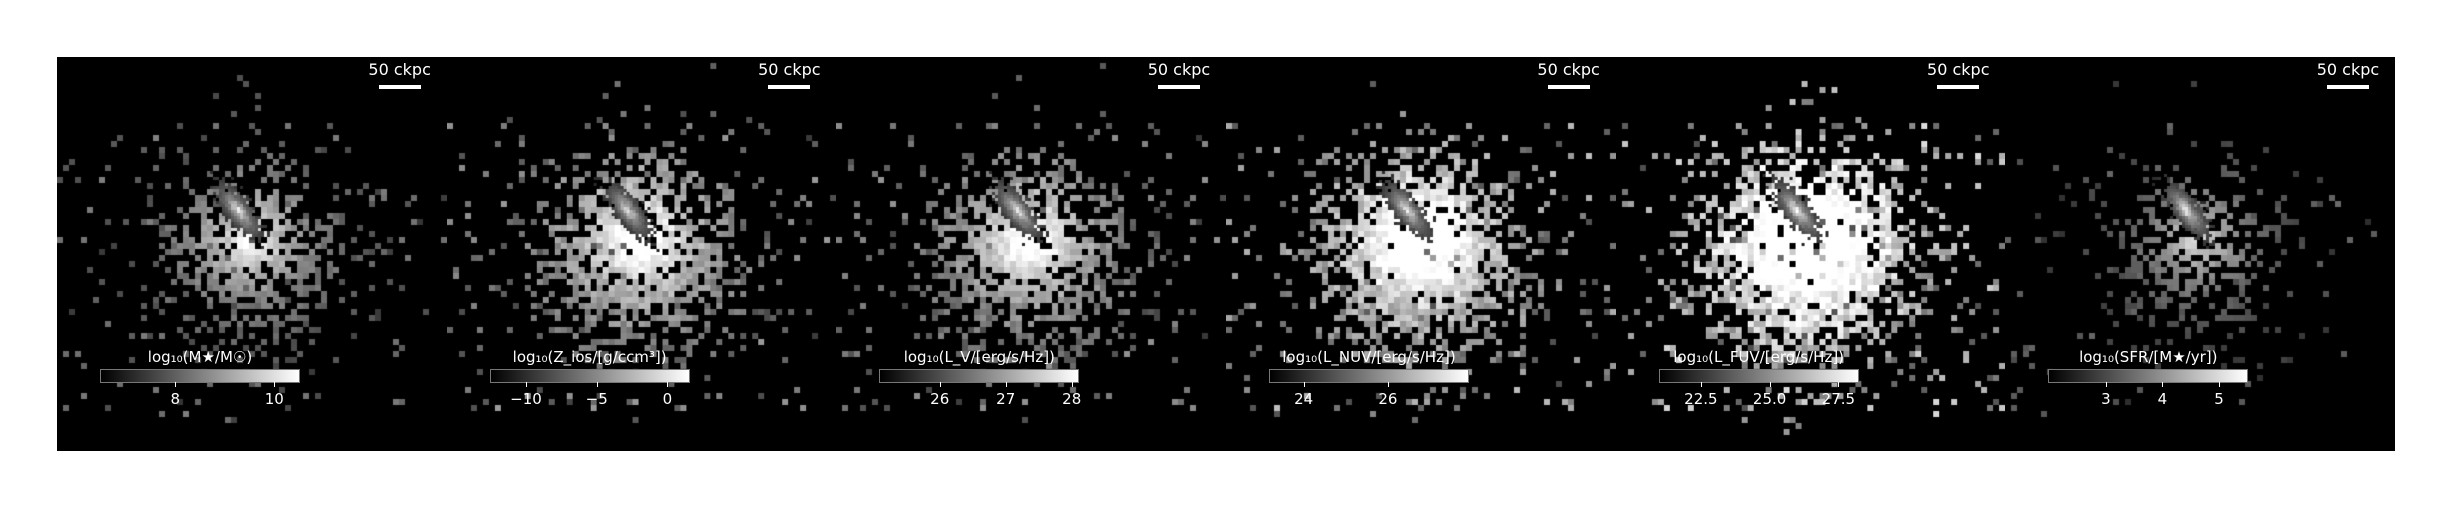 Image resolution: width=2444 pixels, height=507 pixels. I want to click on colorbar-tick-label: 22.5, so click(1701, 399).